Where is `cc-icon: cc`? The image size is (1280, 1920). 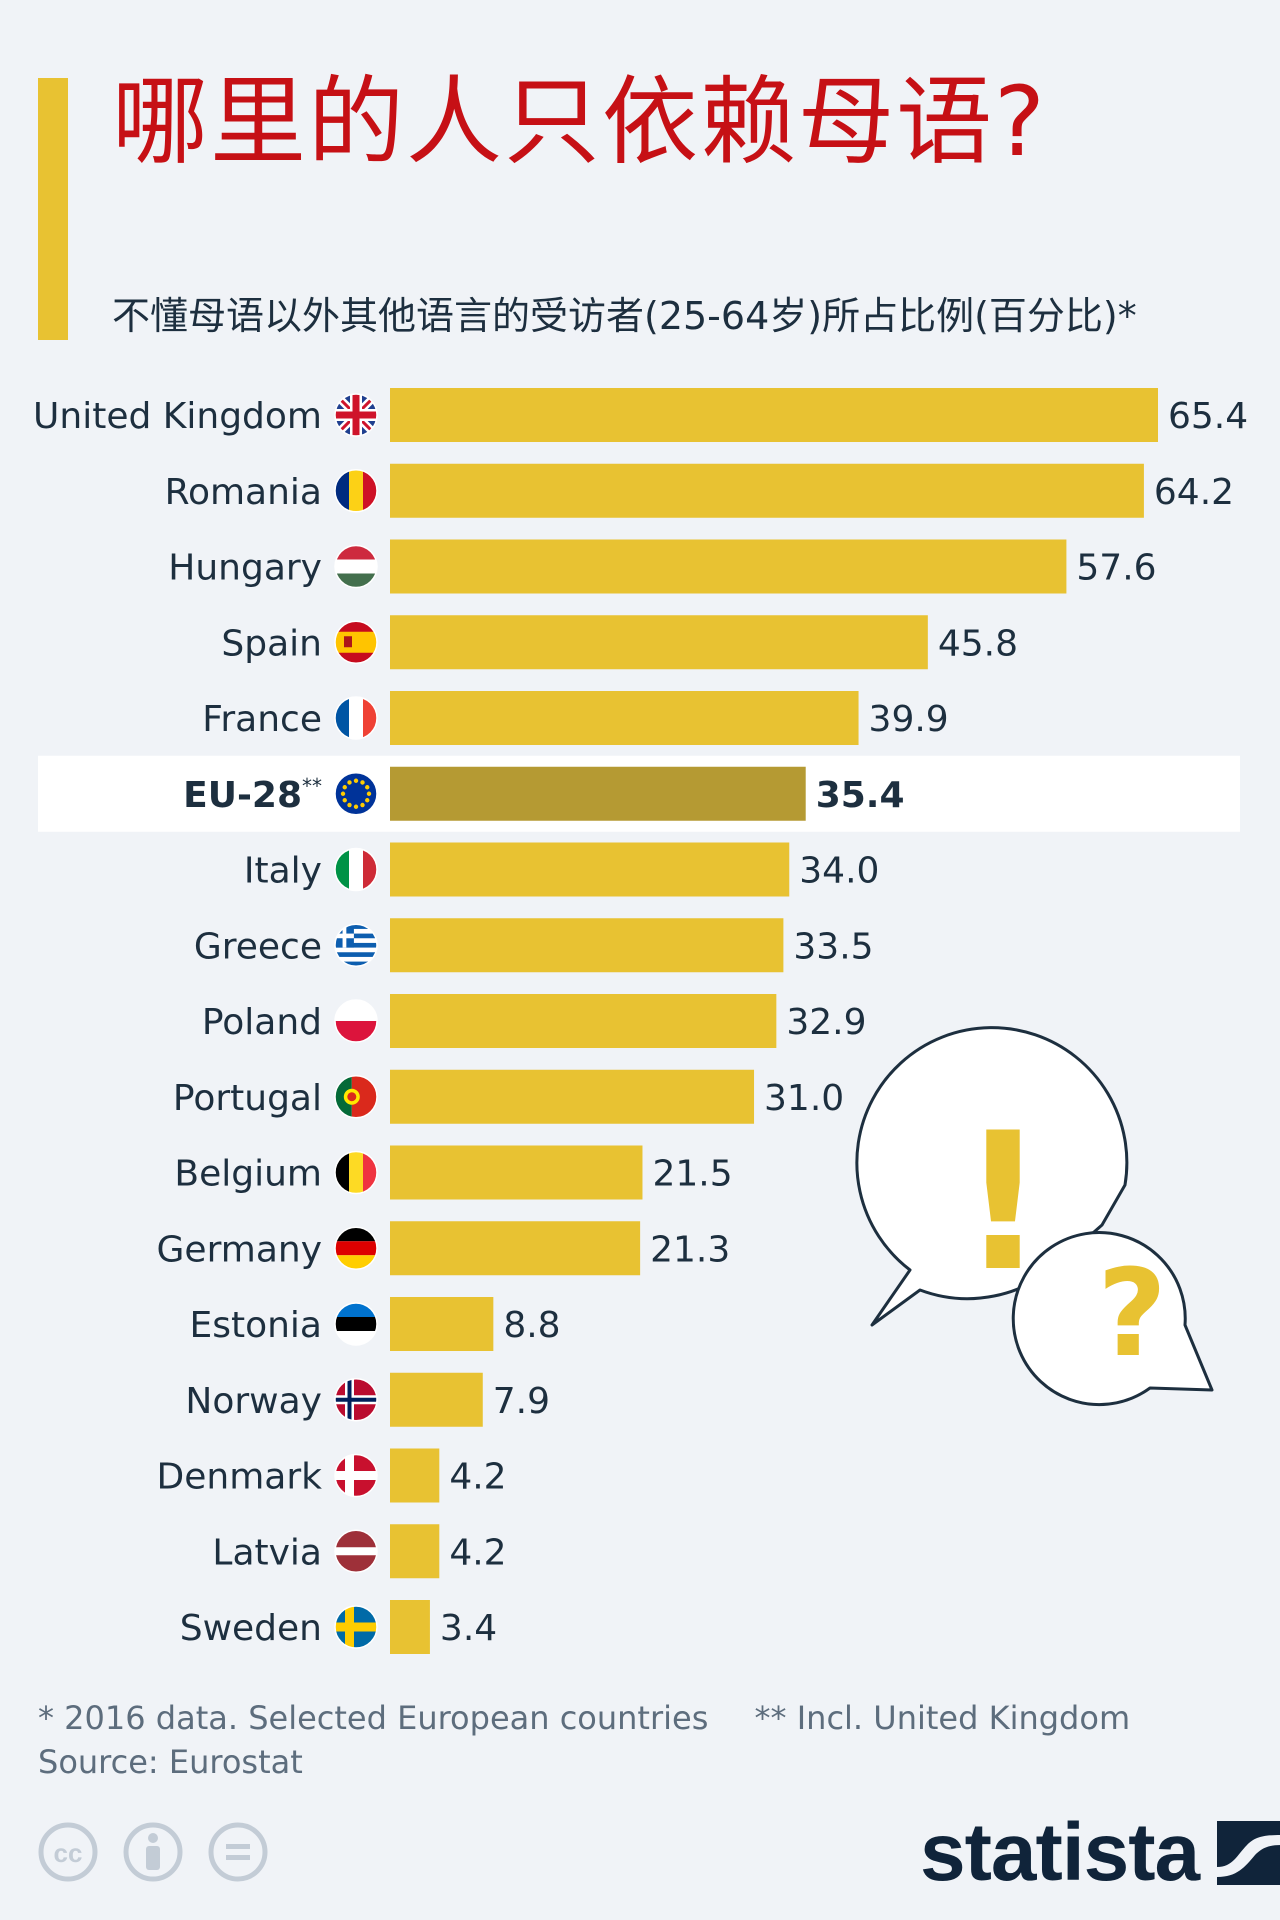
cc-icon: cc is located at coordinates (68, 1852).